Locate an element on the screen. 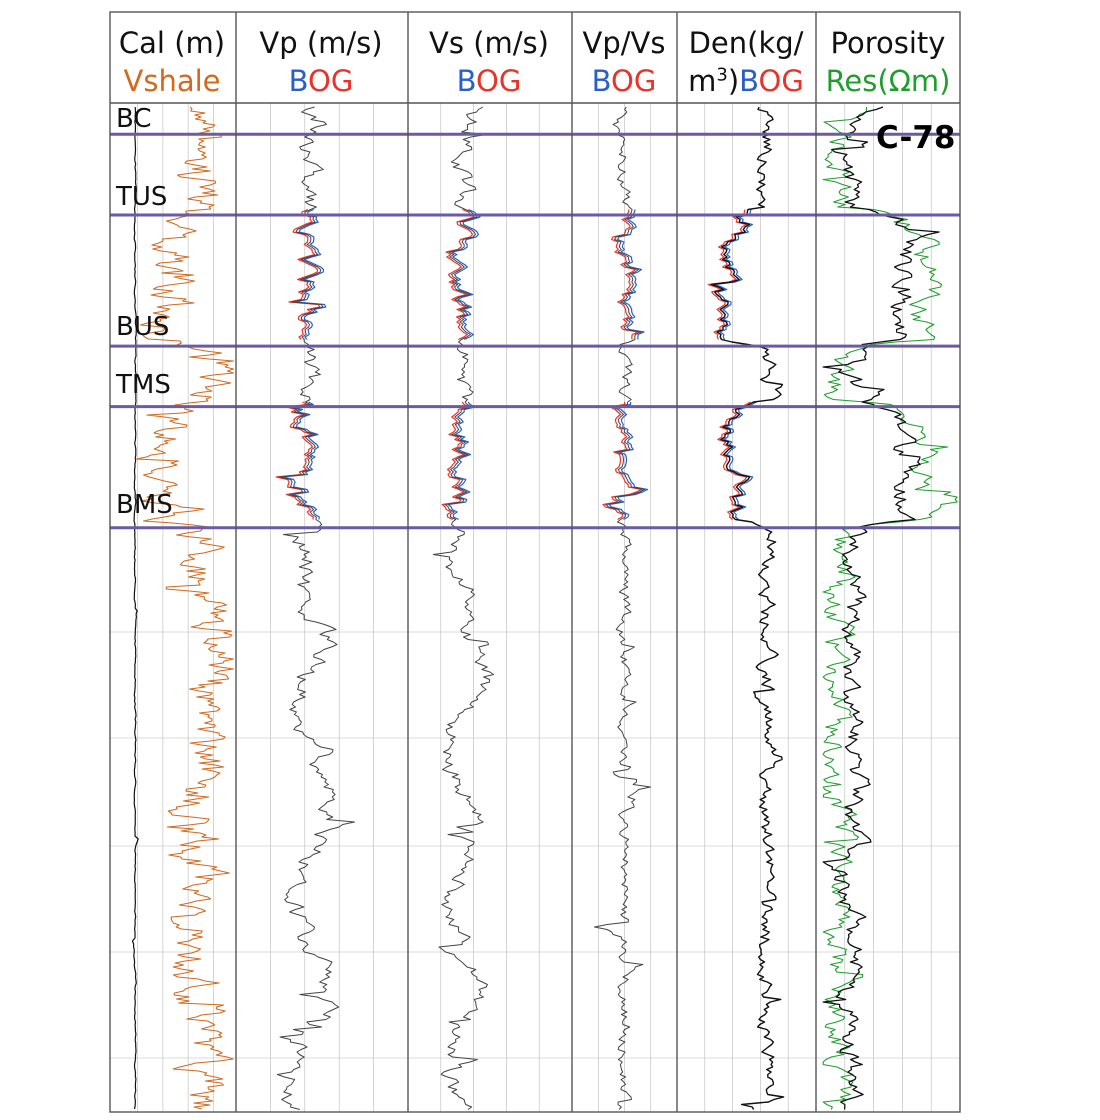  header-vpvs-bog: BOG is located at coordinates (624, 81).